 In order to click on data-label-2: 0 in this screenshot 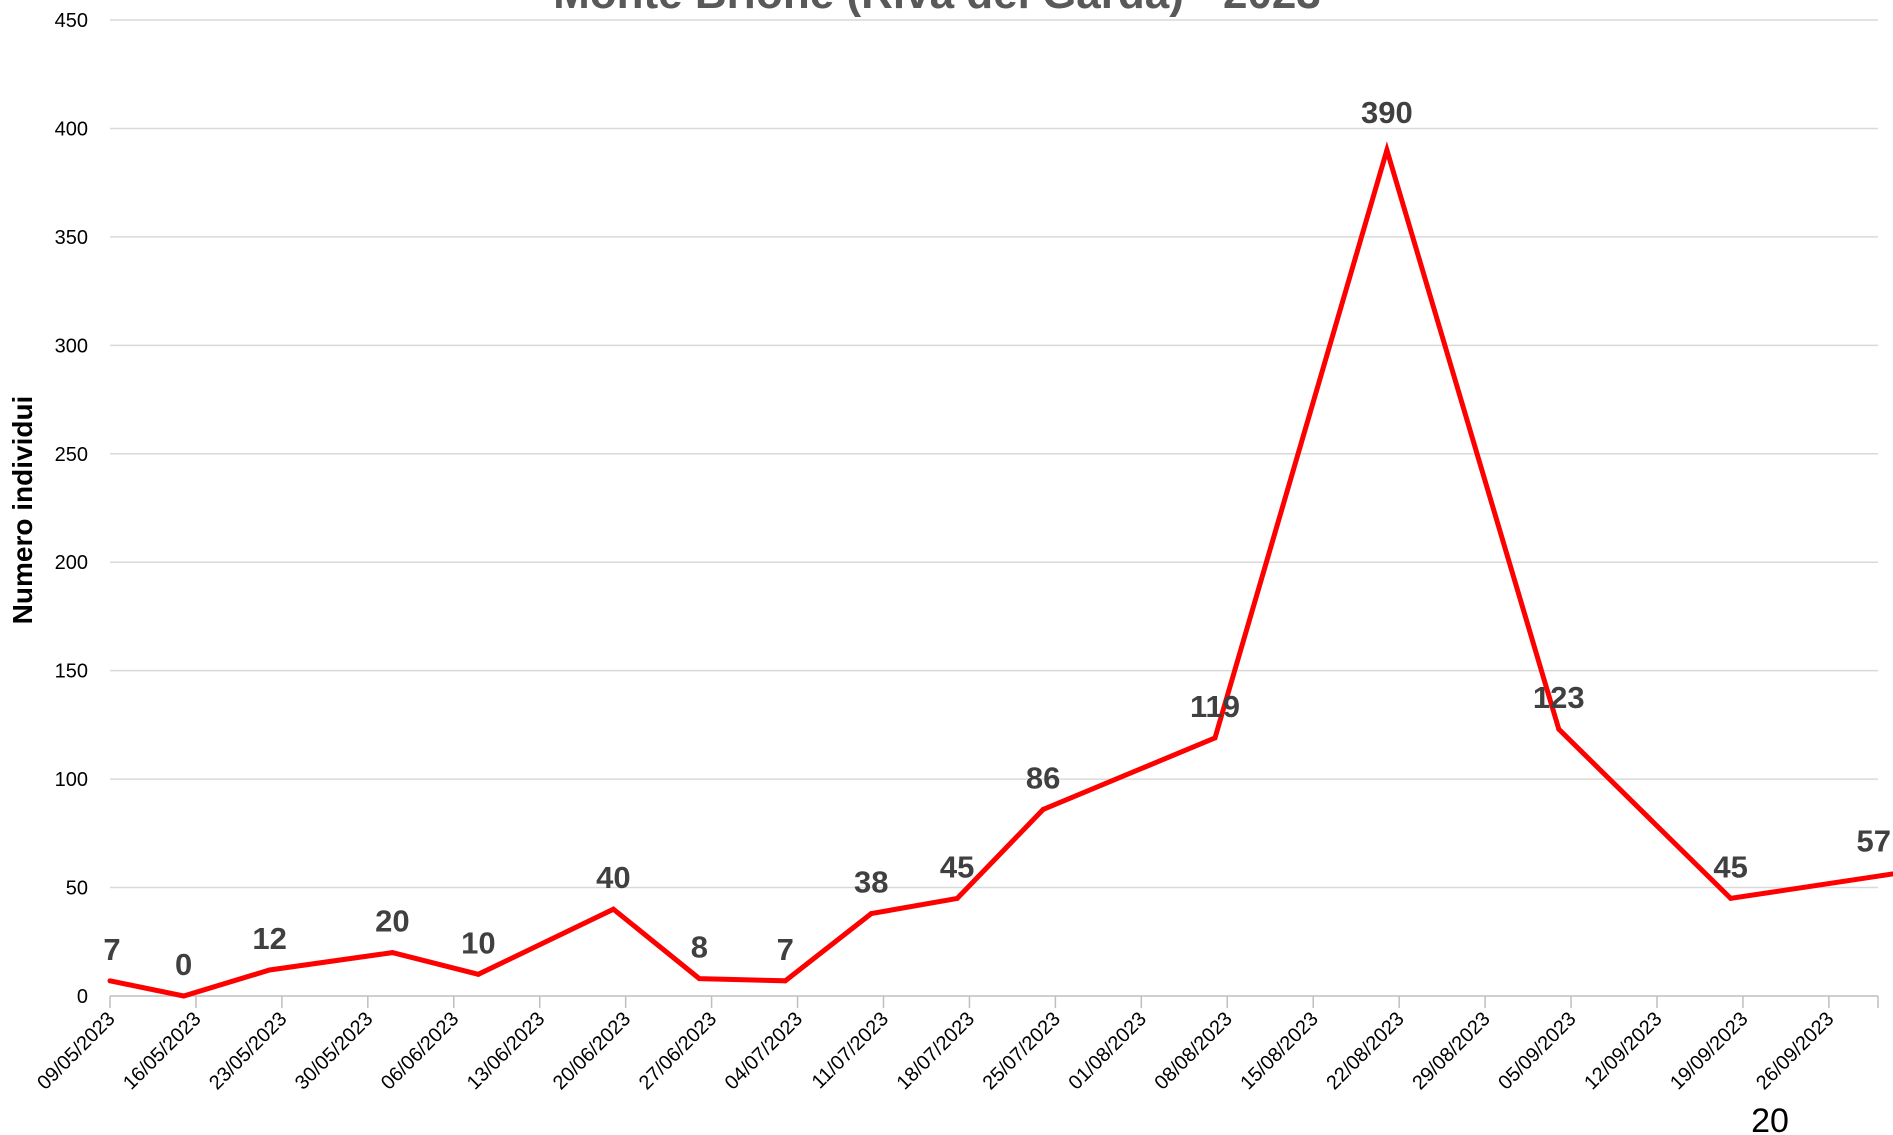, I will do `click(183, 964)`.